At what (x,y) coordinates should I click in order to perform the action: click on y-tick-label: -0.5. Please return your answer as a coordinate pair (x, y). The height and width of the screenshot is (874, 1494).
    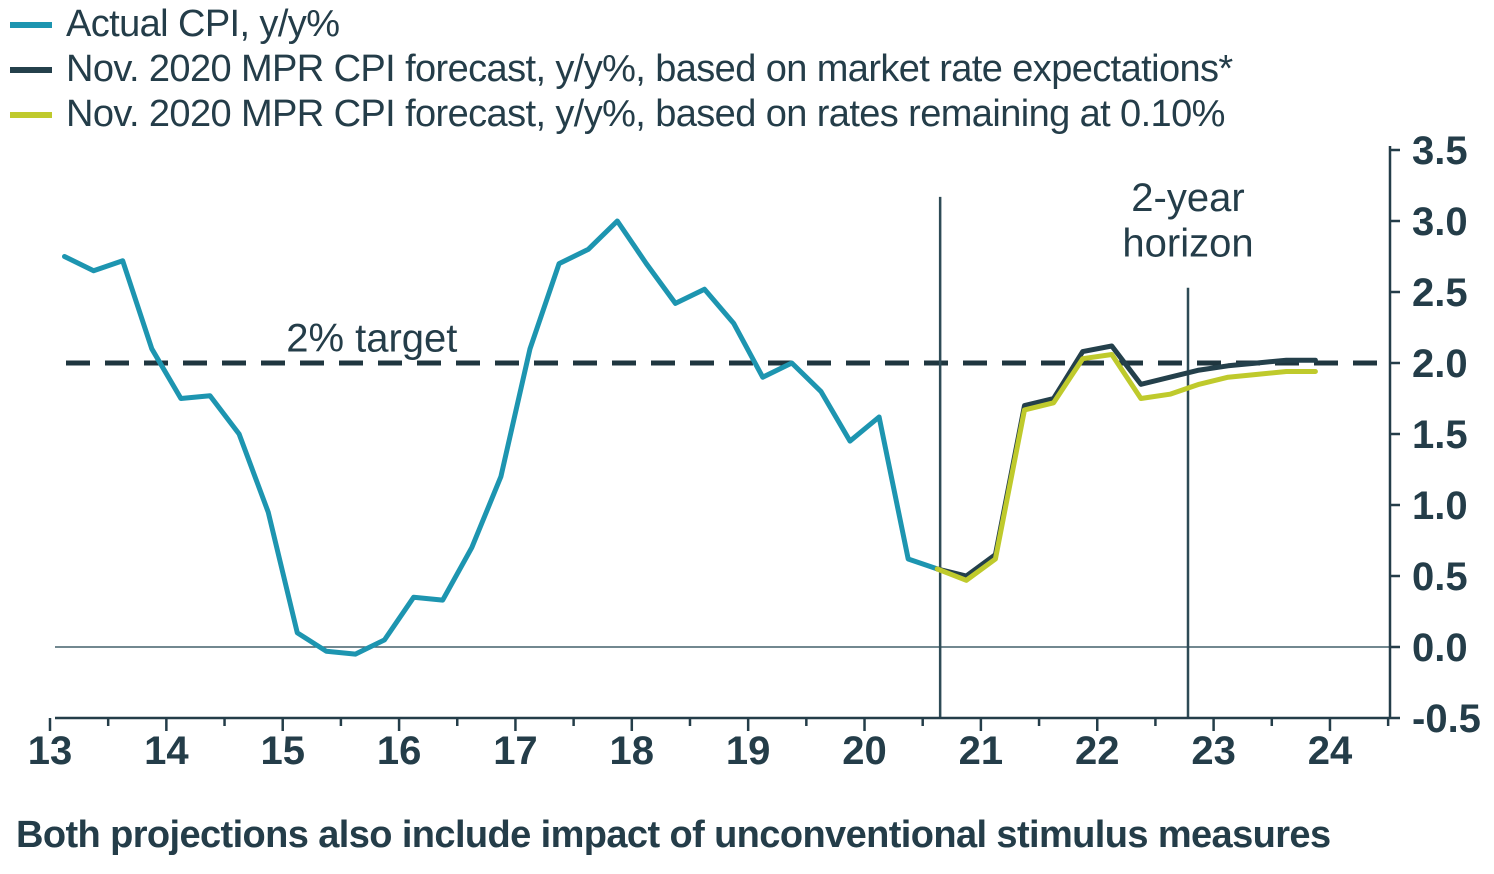
    Looking at the image, I should click on (1446, 719).